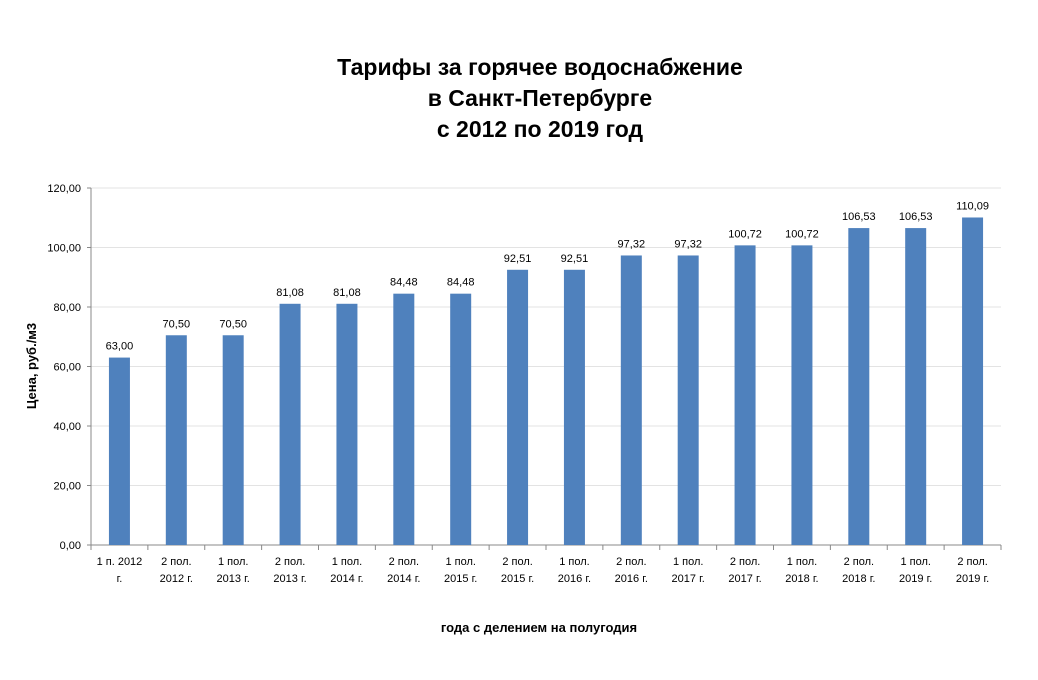 The width and height of the screenshot is (1038, 680). What do you see at coordinates (540, 129) in the screenshot?
I see `chart-title-line-3: с 2012 по 2019 год` at bounding box center [540, 129].